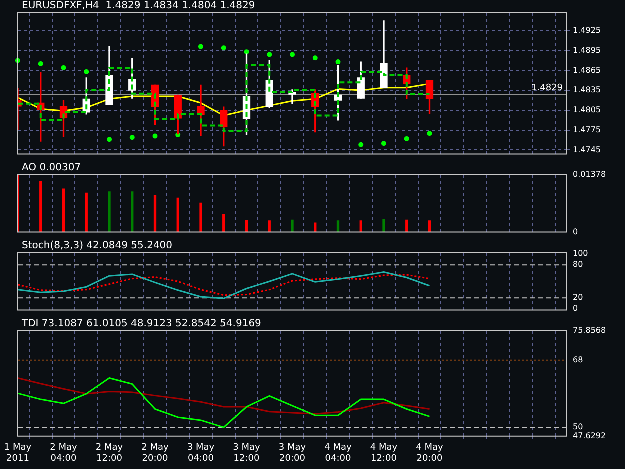 Image resolution: width=625 pixels, height=469 pixels. I want to click on y-tick-label: 68, so click(578, 359).